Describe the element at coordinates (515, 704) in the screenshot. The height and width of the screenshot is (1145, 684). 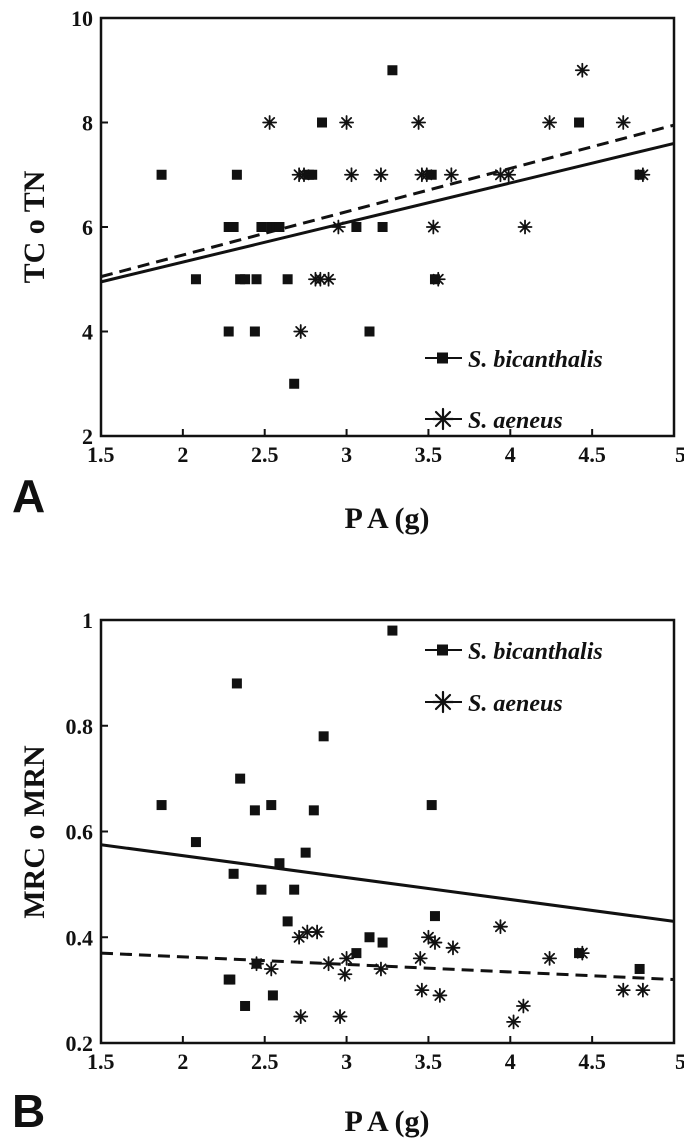
I see `legend-label-aeneus: S. aeneus` at that location.